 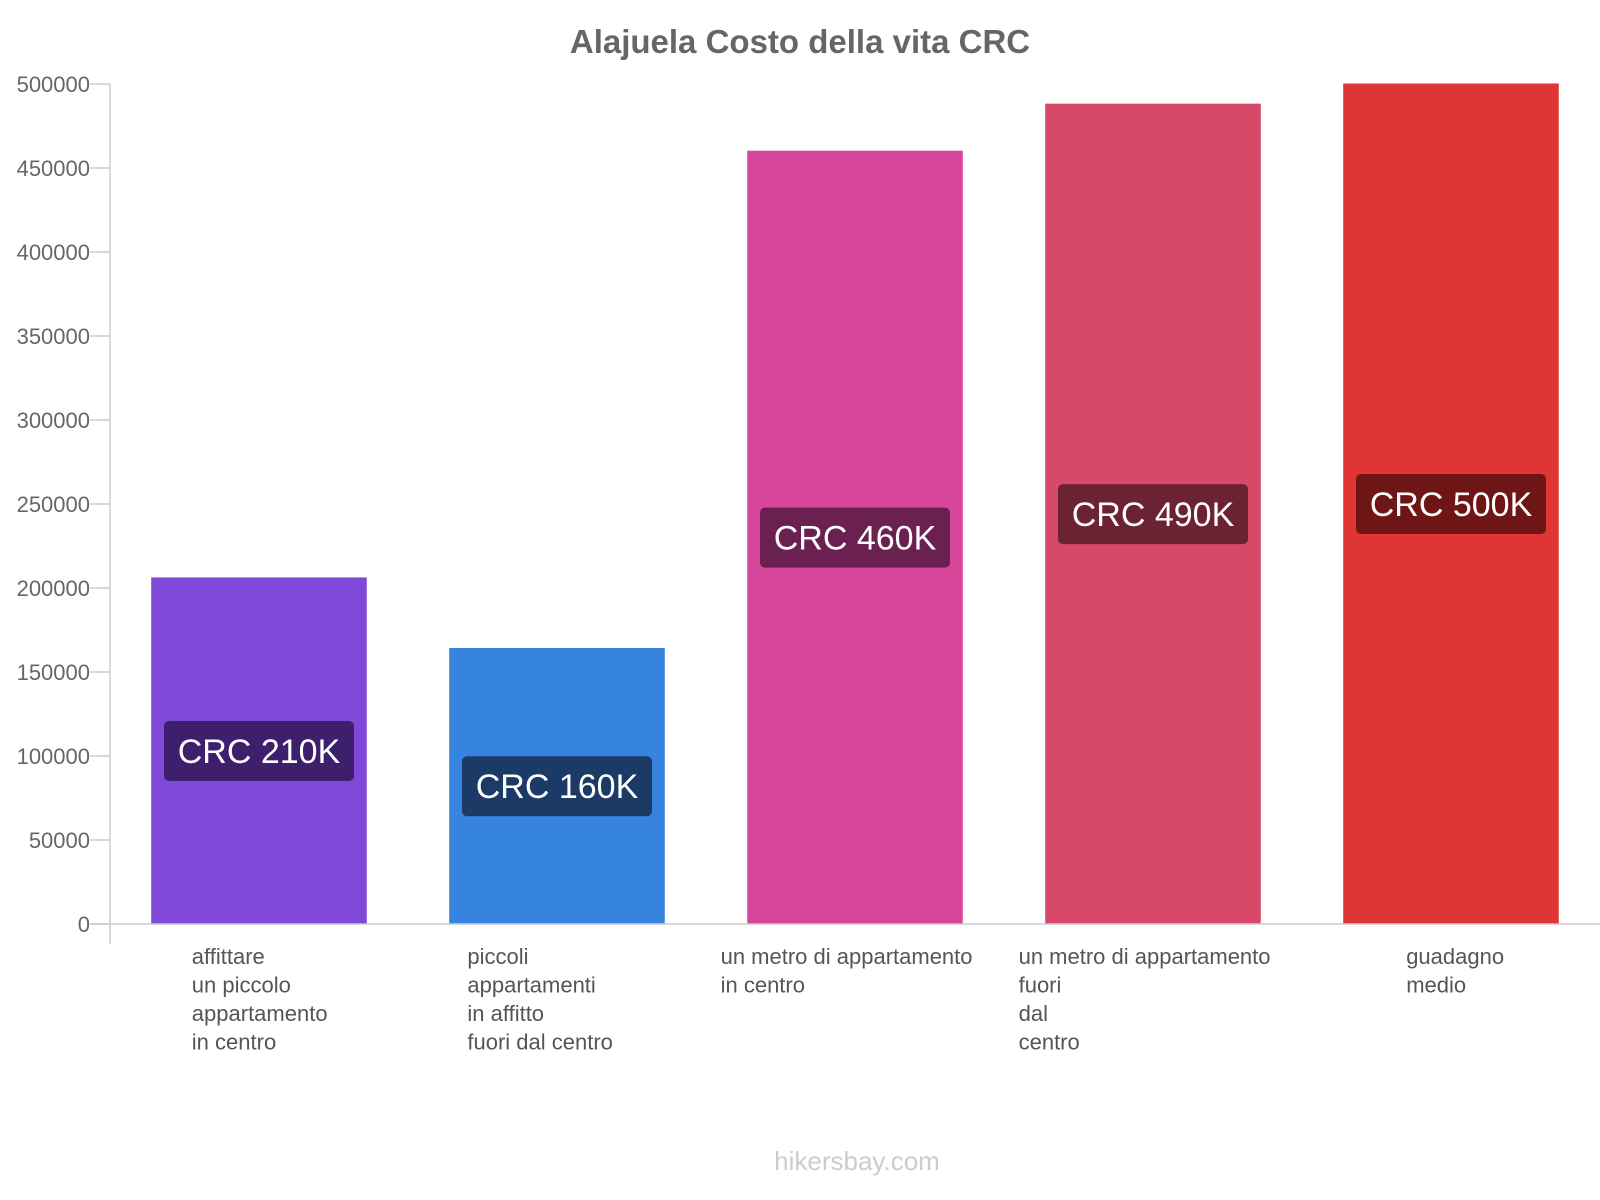 I want to click on x-tick-label: guadagno medio, so click(x=1455, y=971).